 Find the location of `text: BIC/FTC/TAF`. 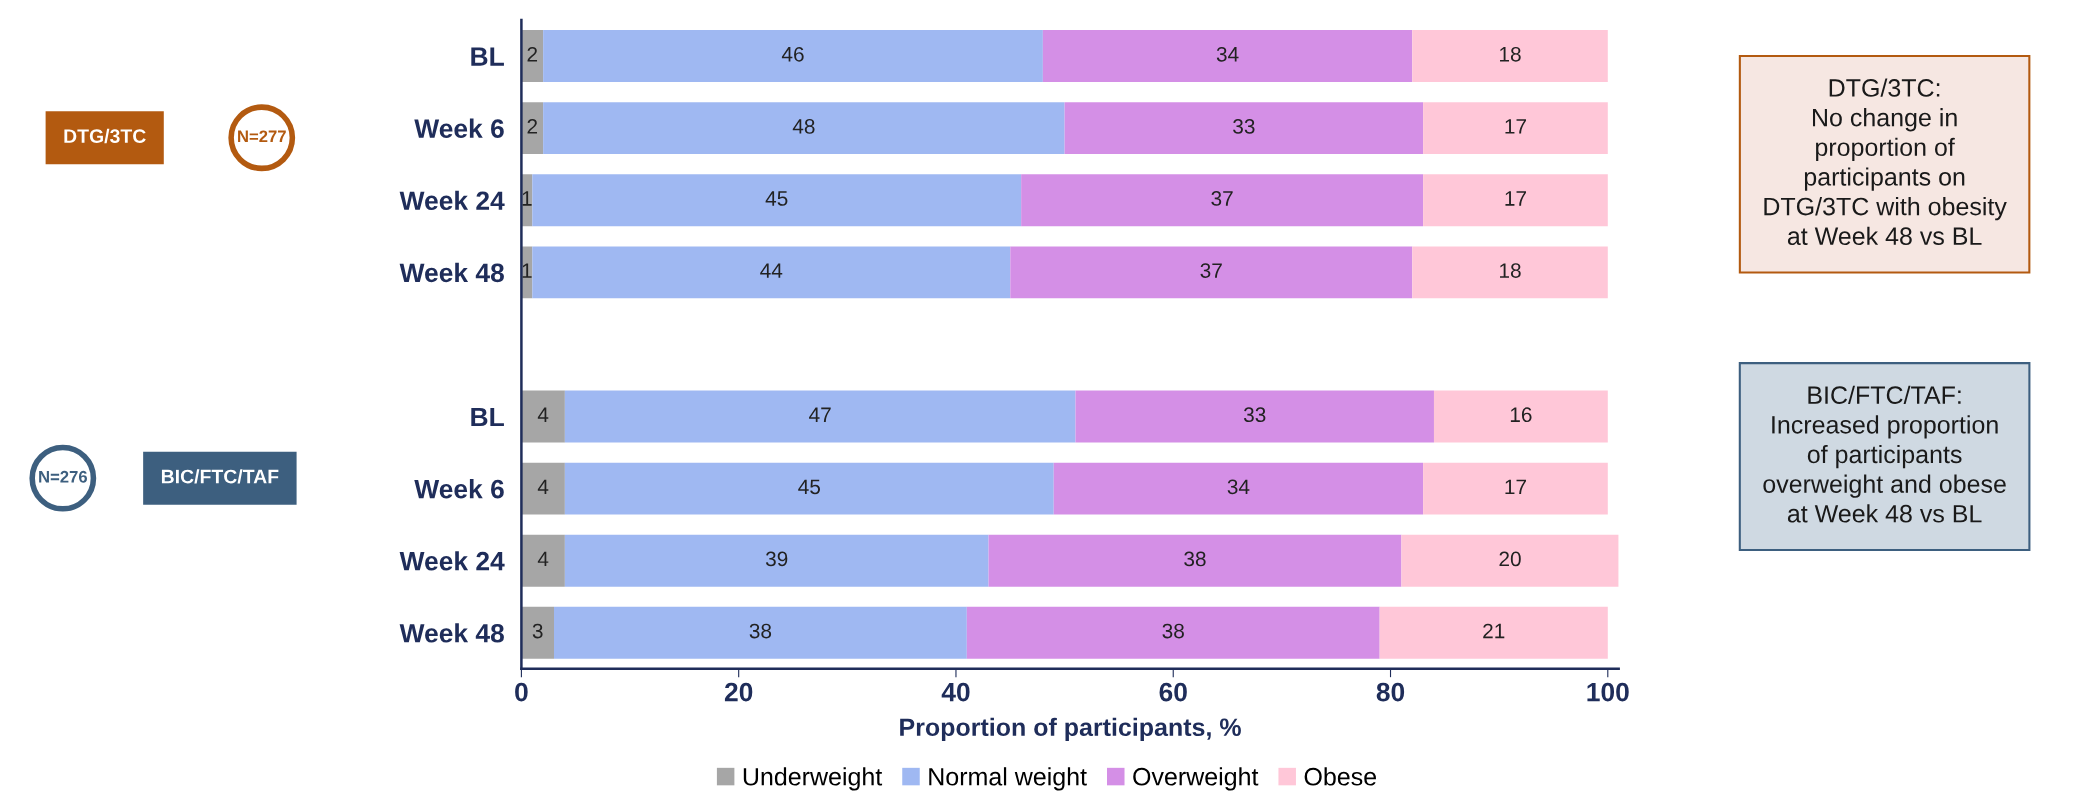

text: BIC/FTC/TAF is located at coordinates (220, 476).